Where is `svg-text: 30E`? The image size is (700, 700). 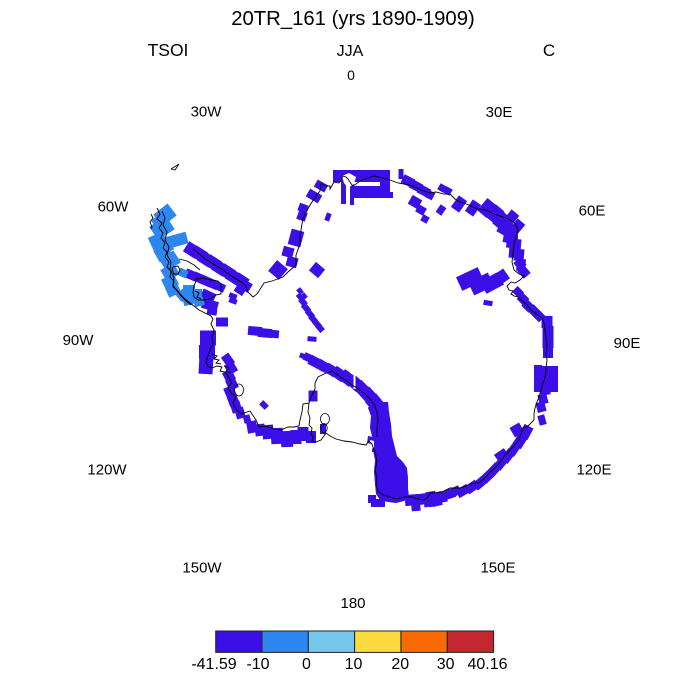 svg-text: 30E is located at coordinates (499, 112).